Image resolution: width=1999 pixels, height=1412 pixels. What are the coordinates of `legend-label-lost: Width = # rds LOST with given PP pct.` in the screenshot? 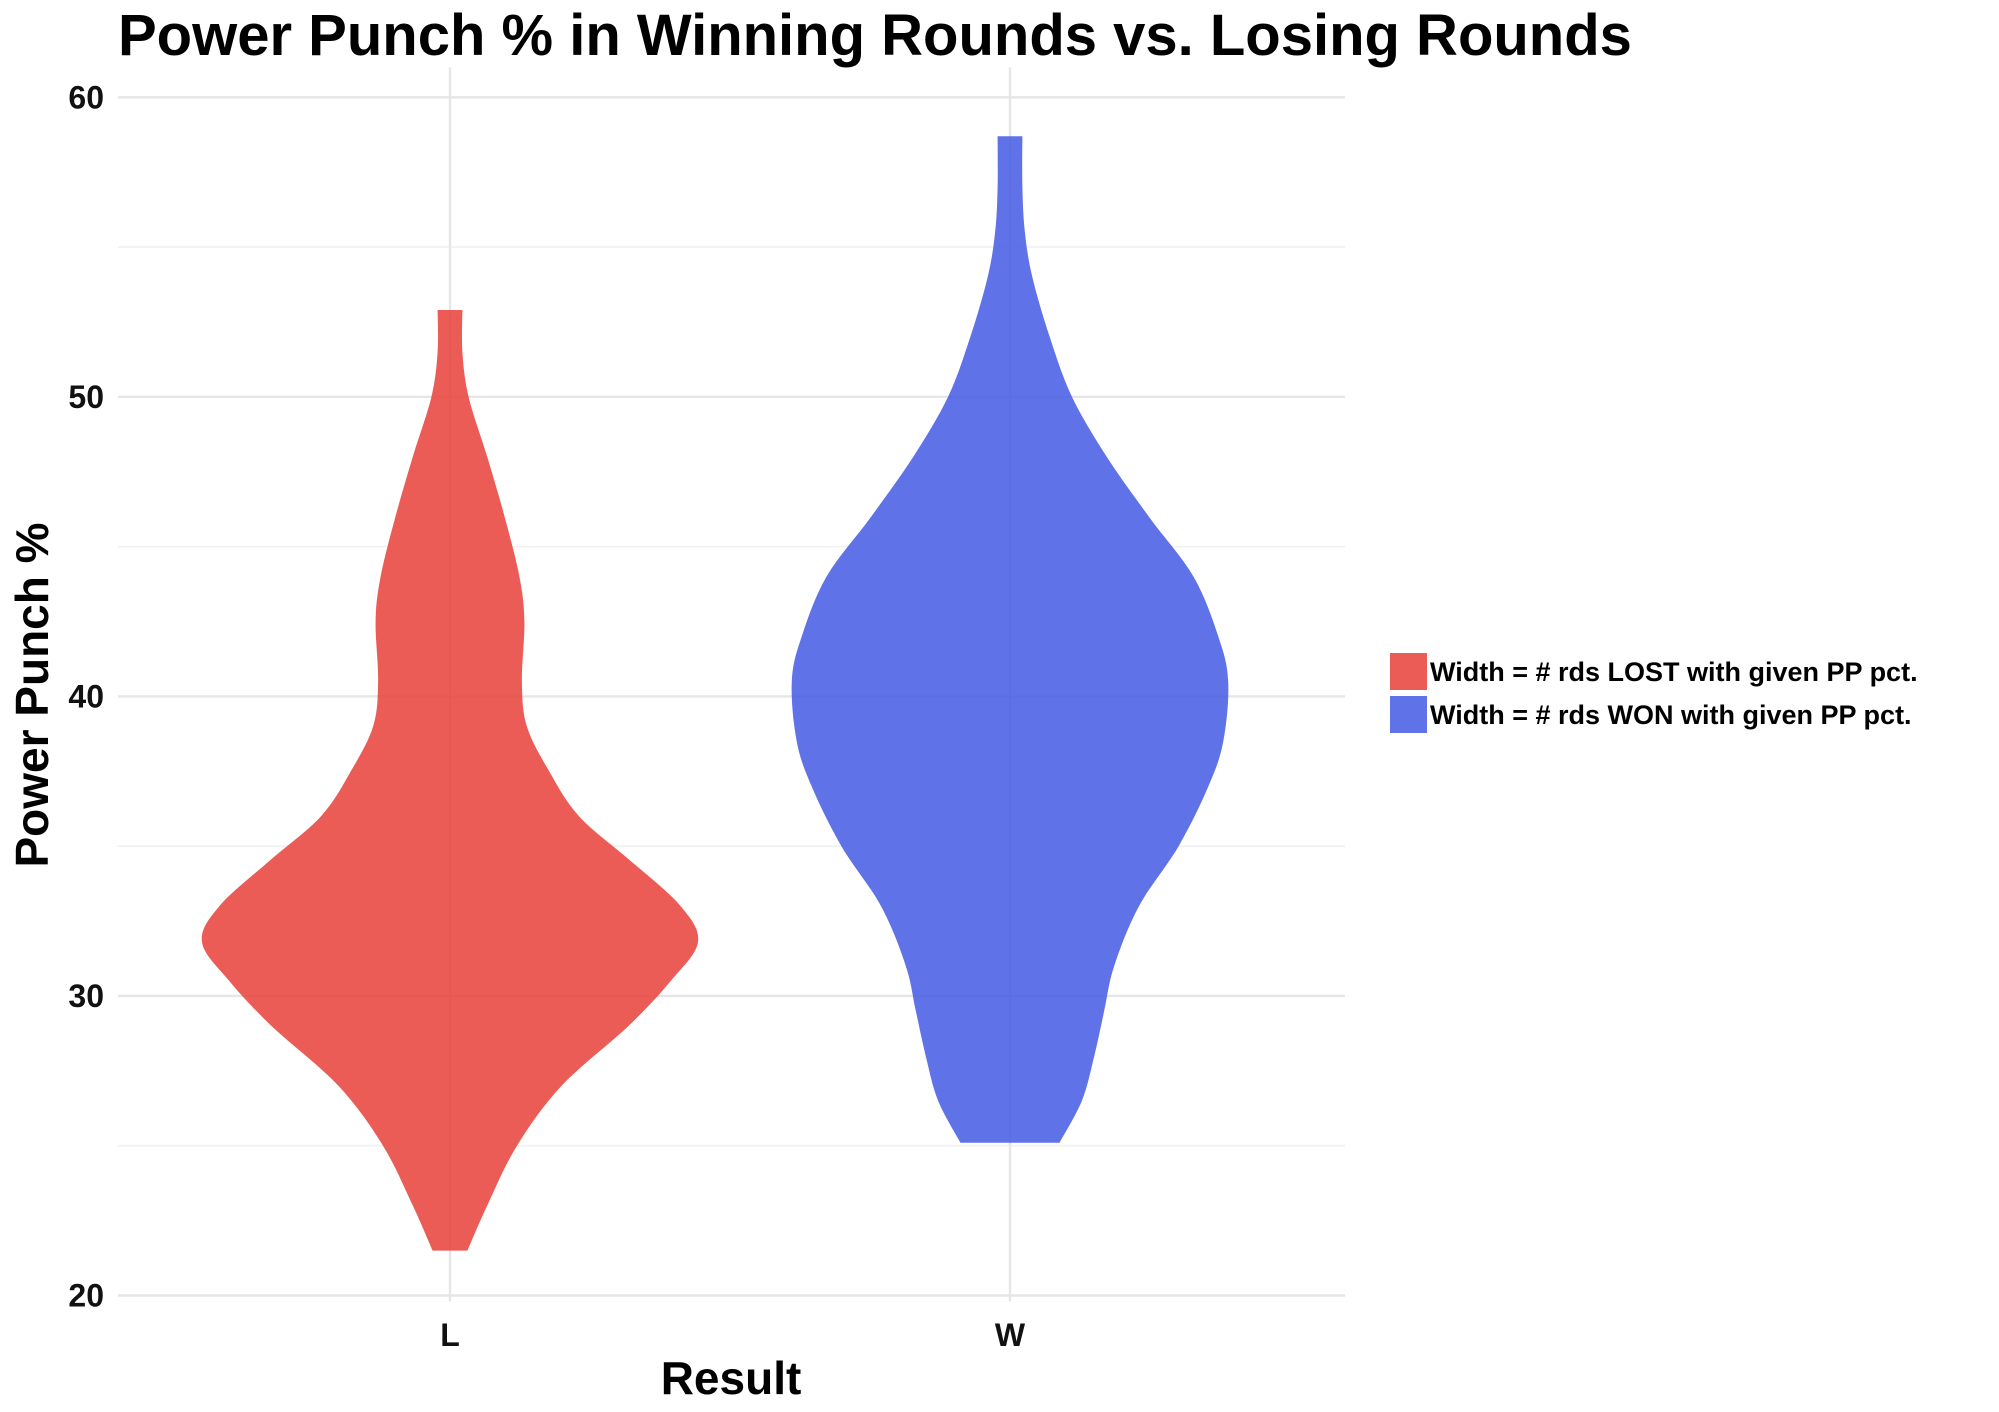 It's located at (1674, 672).